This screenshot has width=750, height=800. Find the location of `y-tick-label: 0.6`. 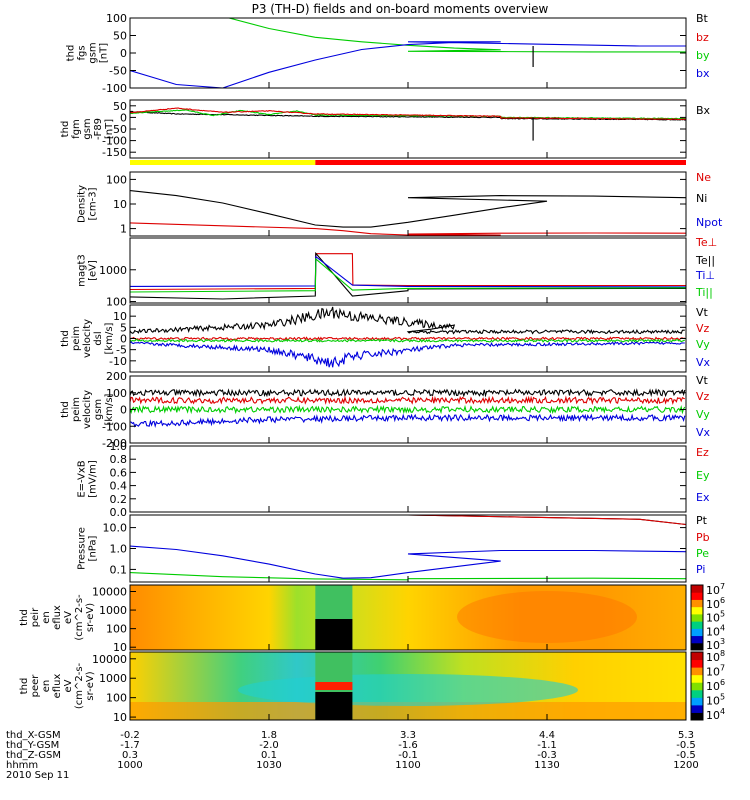

y-tick-label: 0.6 is located at coordinates (119, 472).